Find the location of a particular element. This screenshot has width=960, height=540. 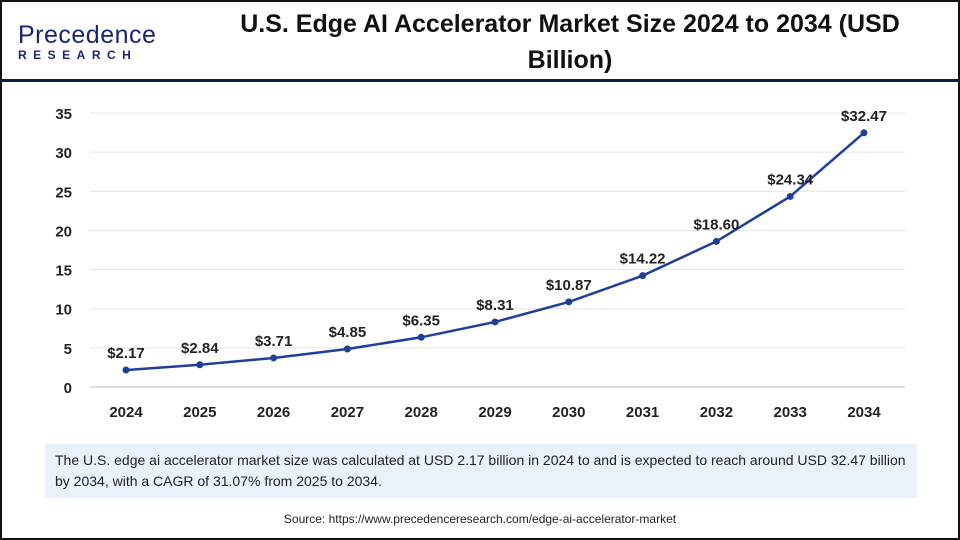

data-label: $3.71 is located at coordinates (274, 341).